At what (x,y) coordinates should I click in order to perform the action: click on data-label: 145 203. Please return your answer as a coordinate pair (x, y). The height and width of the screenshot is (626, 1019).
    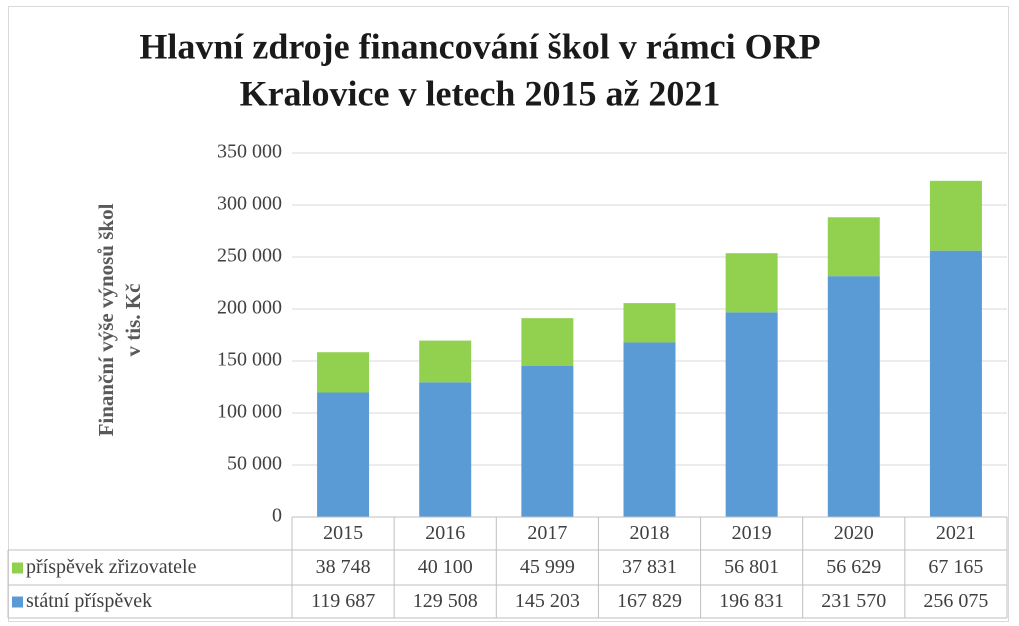
    Looking at the image, I should click on (547, 601).